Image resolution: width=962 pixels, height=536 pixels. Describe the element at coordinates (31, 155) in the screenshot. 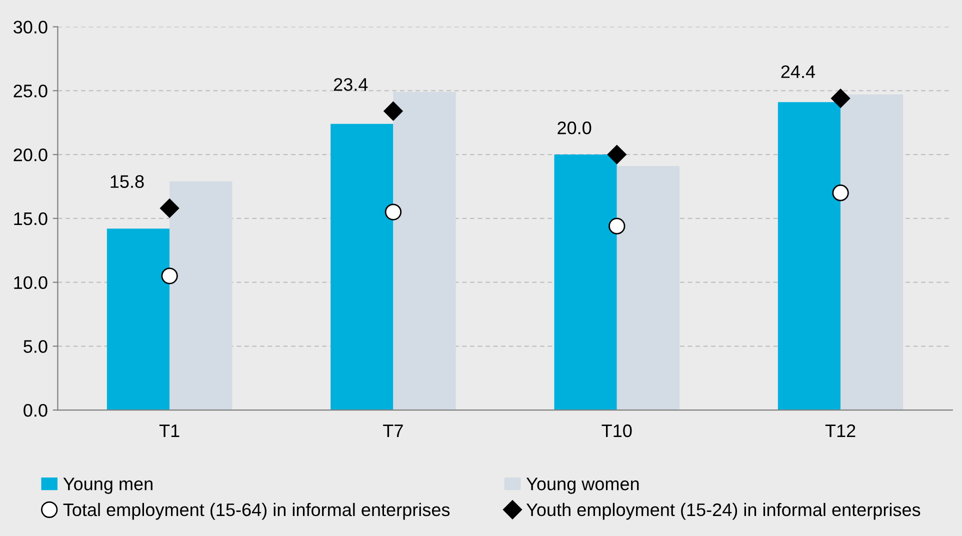

I see `y-tick-label: 20.0` at that location.